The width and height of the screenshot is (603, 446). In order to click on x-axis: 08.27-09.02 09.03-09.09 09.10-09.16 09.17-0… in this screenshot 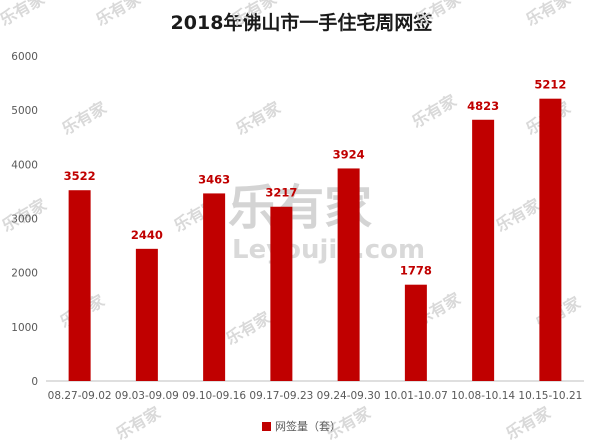, I will do `click(315, 391)`.